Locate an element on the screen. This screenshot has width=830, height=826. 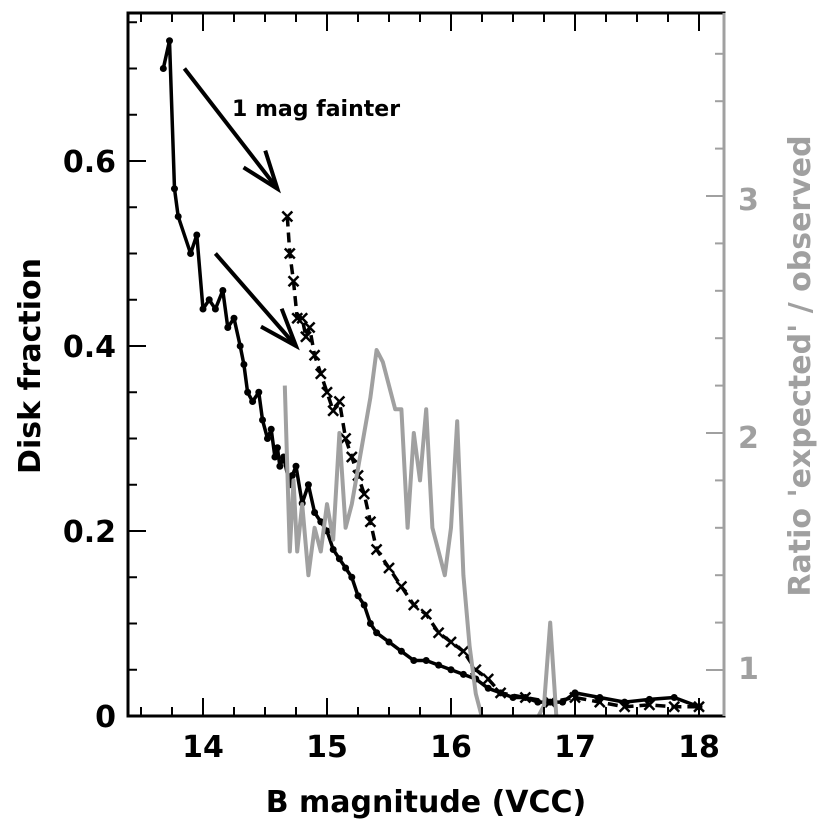
y2-tick-label: 1 is located at coordinates (748, 669).